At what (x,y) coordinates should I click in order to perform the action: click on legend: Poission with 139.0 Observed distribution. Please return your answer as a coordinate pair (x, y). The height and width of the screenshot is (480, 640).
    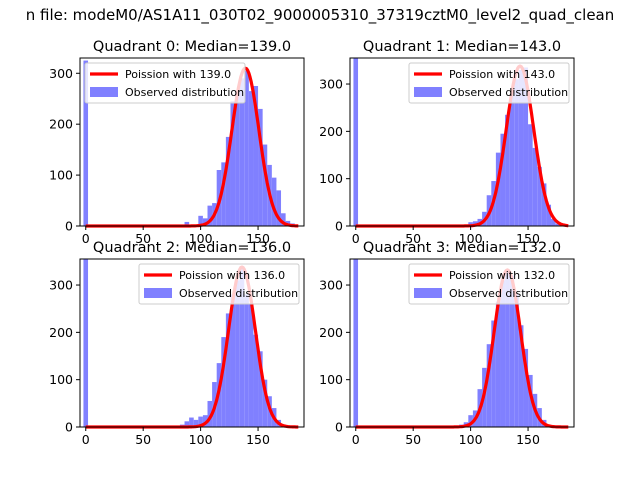
    Looking at the image, I should click on (165, 83).